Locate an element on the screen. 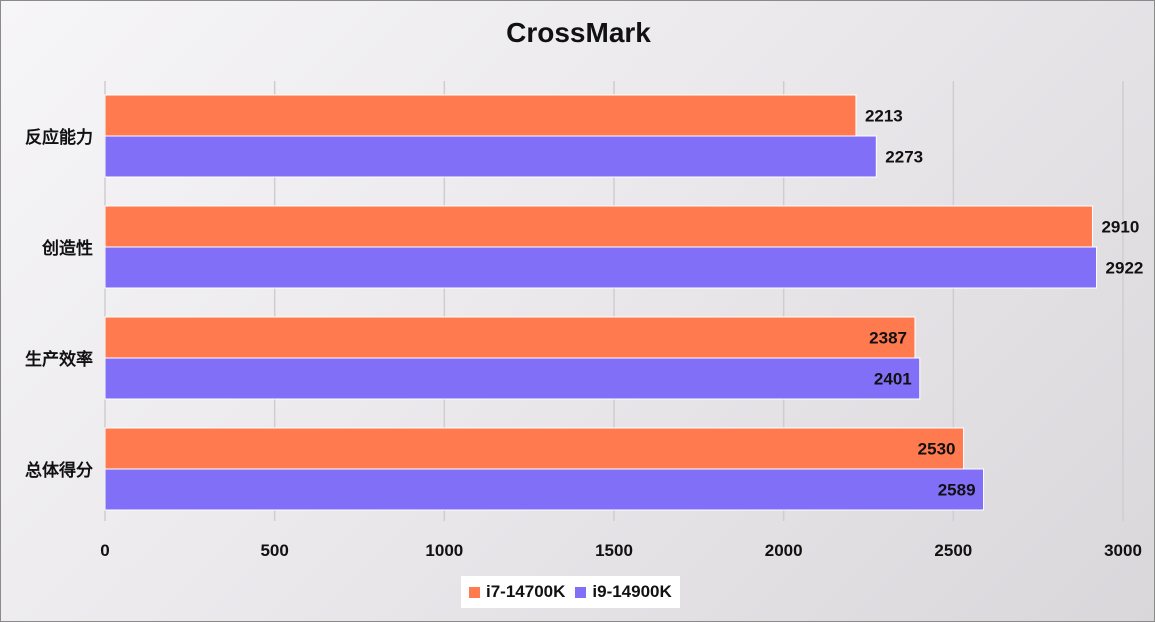  chart-title: CrossMark is located at coordinates (578, 32).